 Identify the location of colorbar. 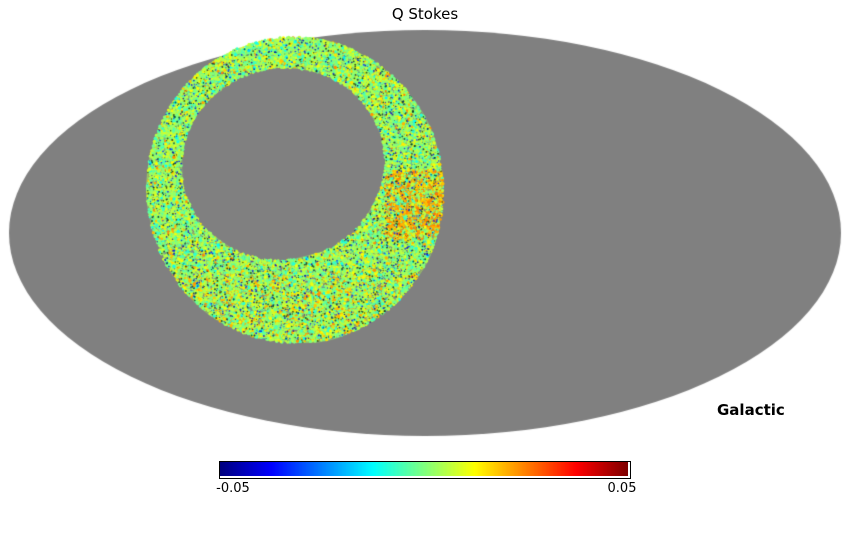
(425, 470).